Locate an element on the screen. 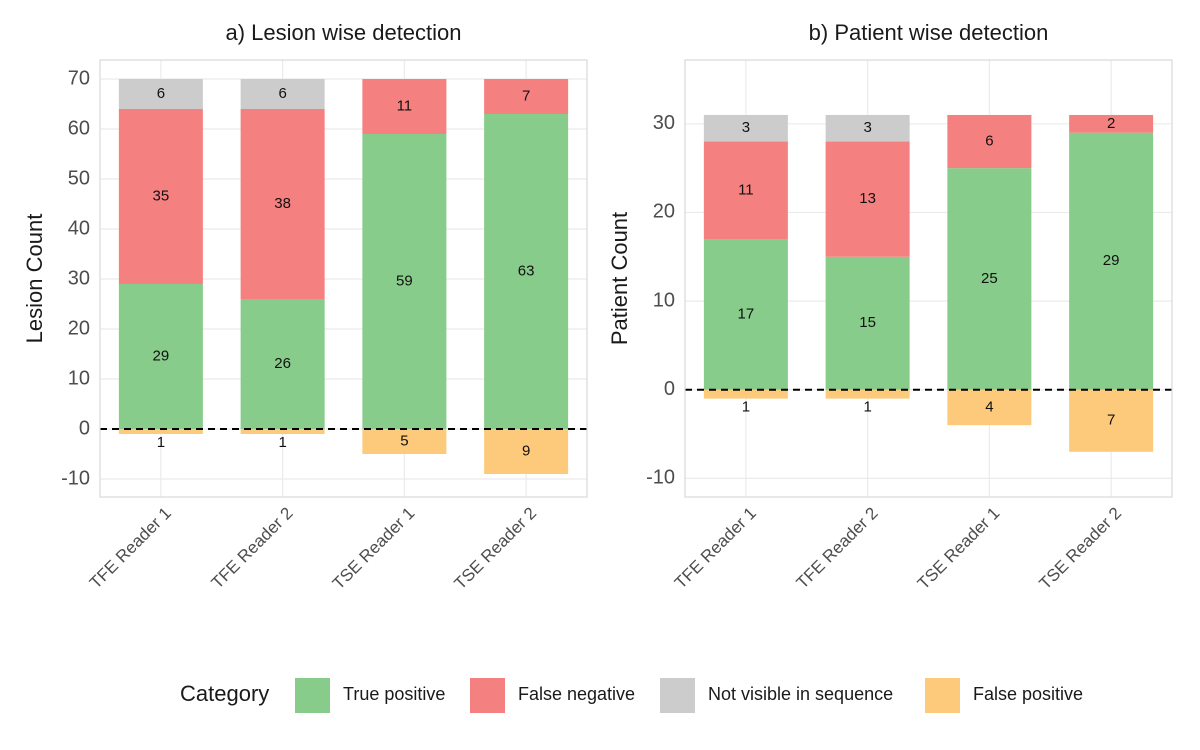 The width and height of the screenshot is (1200, 750). legend-label: False negative is located at coordinates (576, 694).